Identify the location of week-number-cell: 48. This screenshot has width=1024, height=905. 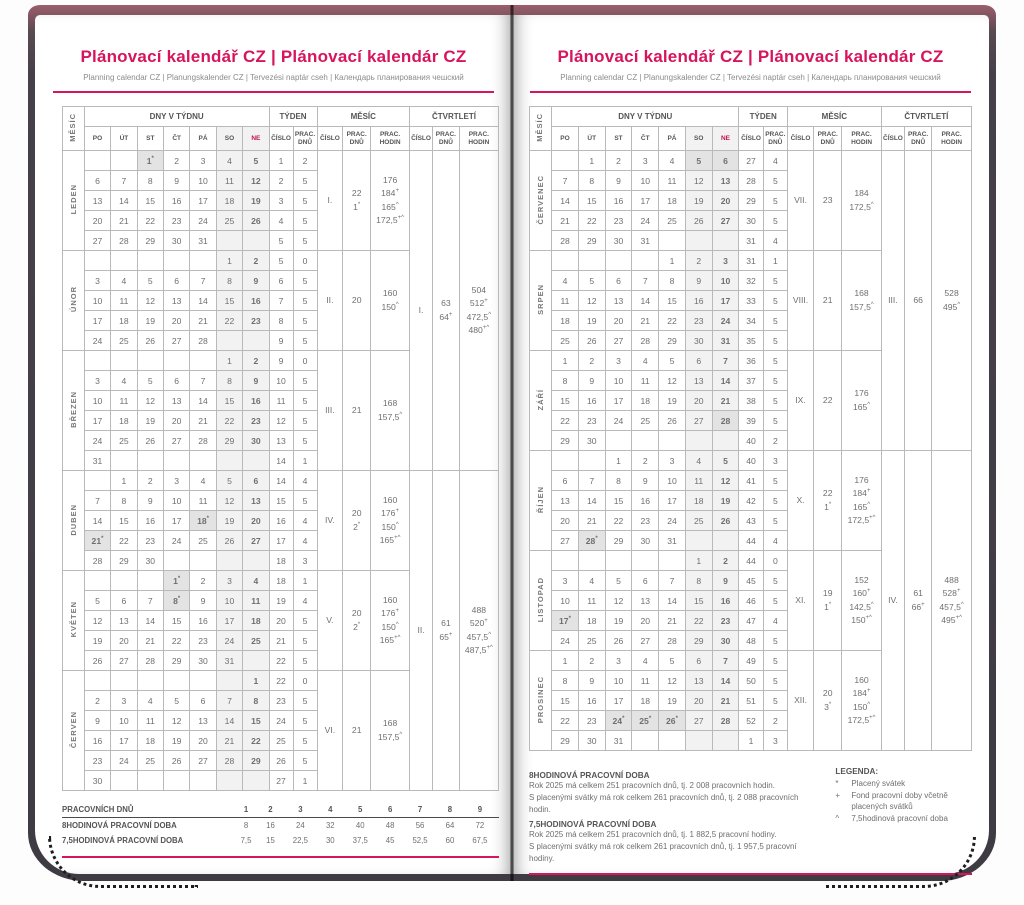
(751, 640).